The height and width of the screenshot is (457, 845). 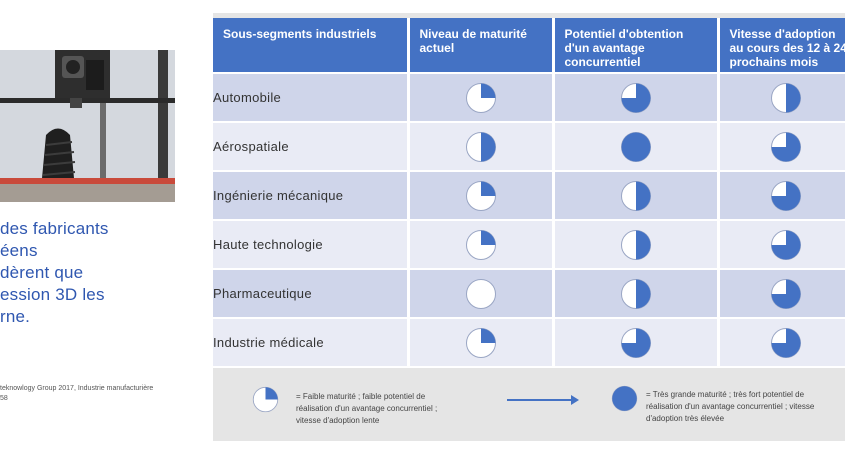 I want to click on legend-high-harvey-ball-icon, so click(x=624, y=401).